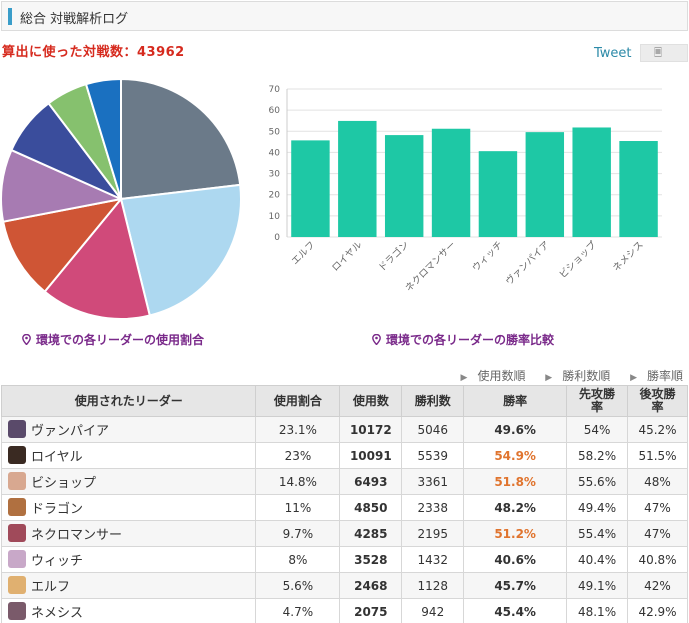 Image resolution: width=689 pixels, height=623 pixels. I want to click on table-row: ネメシス 4.7% 2075 942 45.4% 48.1% 42.9%, so click(344, 610).